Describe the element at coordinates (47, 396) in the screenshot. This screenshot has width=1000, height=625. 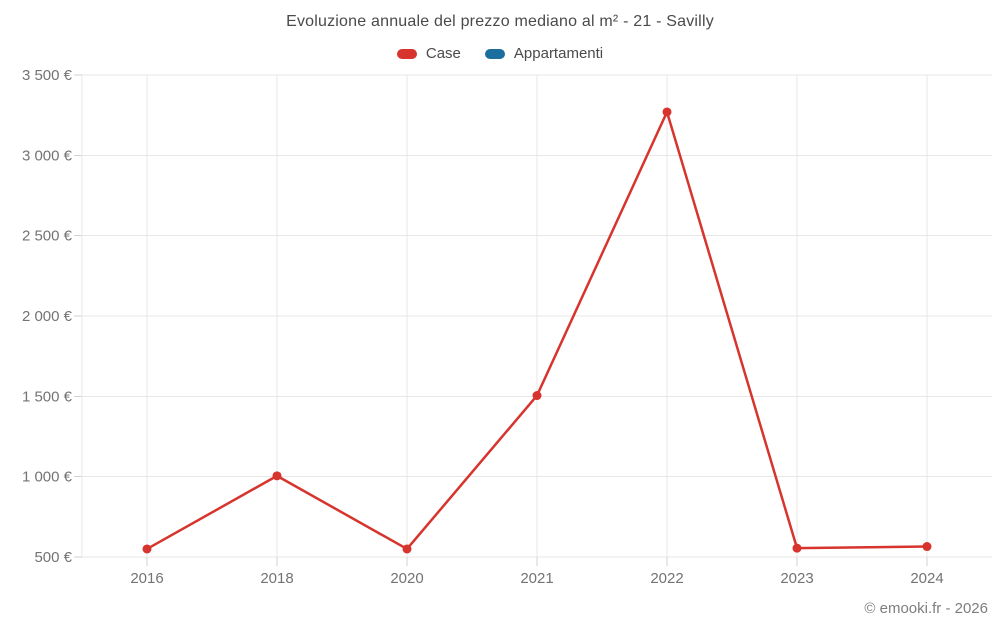
I see `y-axis-label: 1 500 €` at that location.